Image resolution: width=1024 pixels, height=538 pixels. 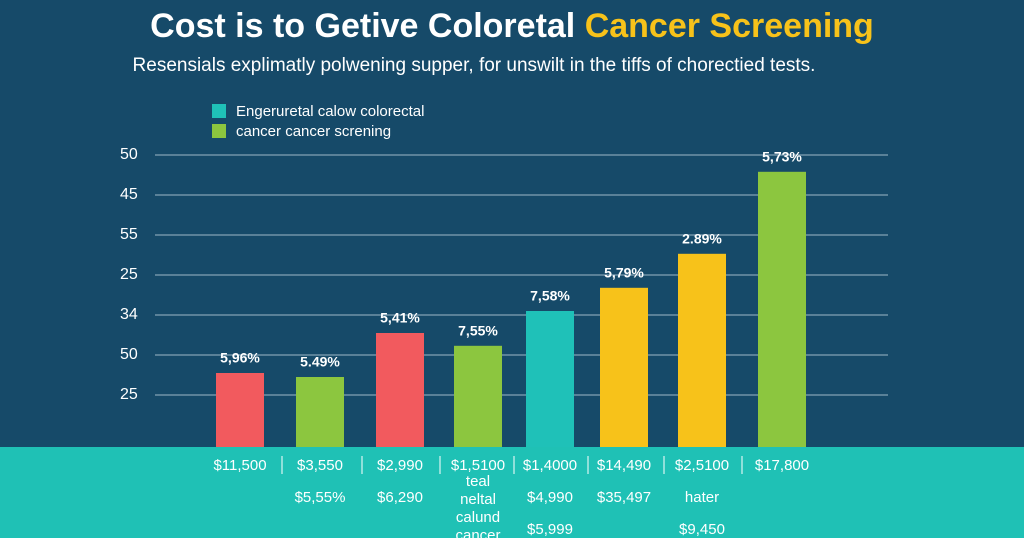 What do you see at coordinates (478, 499) in the screenshot?
I see `category-detail: neltal` at bounding box center [478, 499].